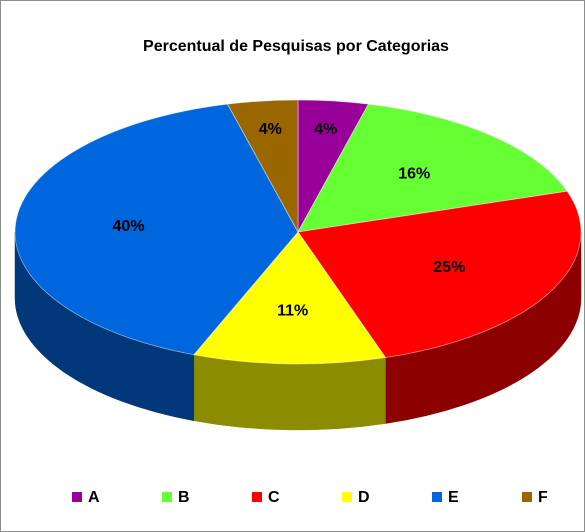 This screenshot has height=532, width=585. What do you see at coordinates (129, 226) in the screenshot?
I see `data-label: 40%` at bounding box center [129, 226].